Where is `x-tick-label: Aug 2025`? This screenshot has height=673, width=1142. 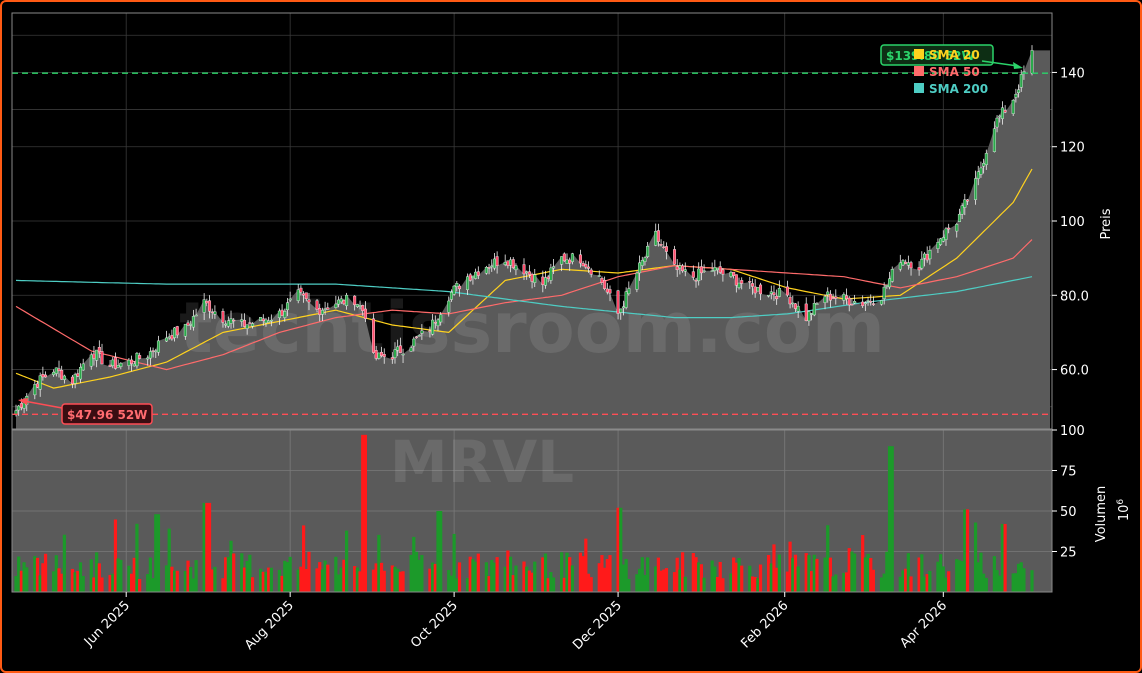 x-tick-label: Aug 2025 is located at coordinates (269, 625).